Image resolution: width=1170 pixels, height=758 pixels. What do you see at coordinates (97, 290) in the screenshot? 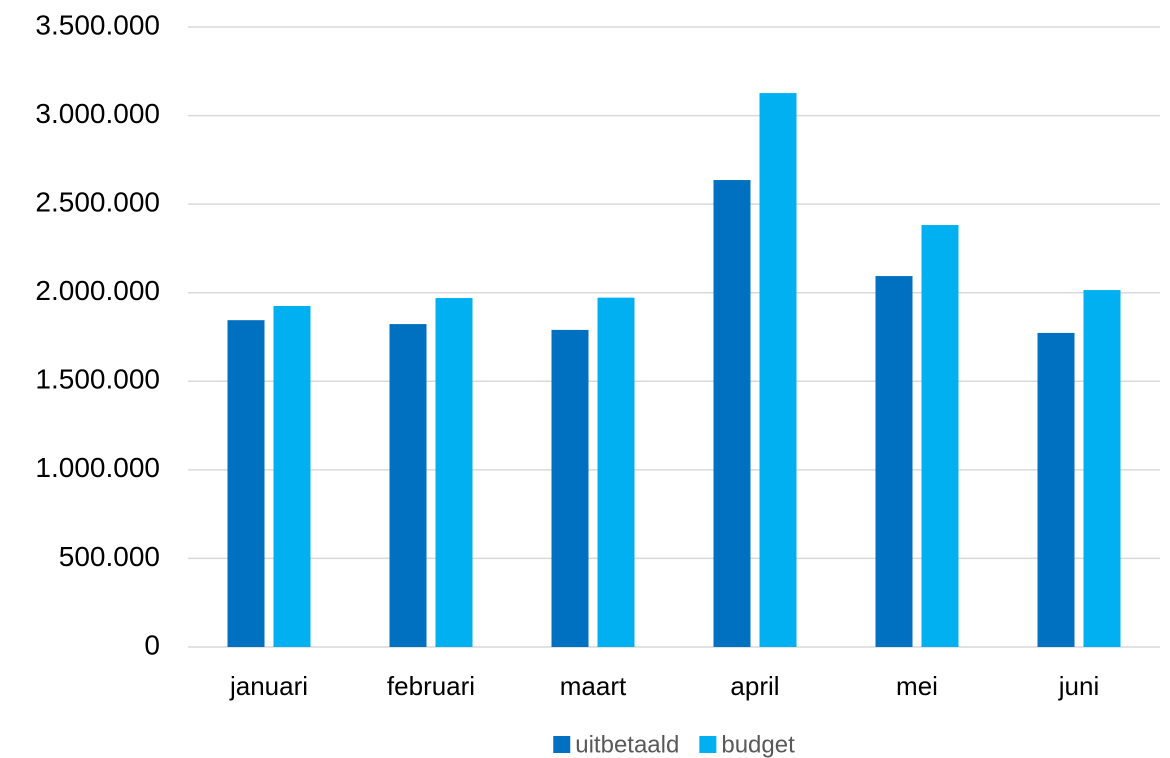
I see `y-tick-label: 2.000.000` at bounding box center [97, 290].